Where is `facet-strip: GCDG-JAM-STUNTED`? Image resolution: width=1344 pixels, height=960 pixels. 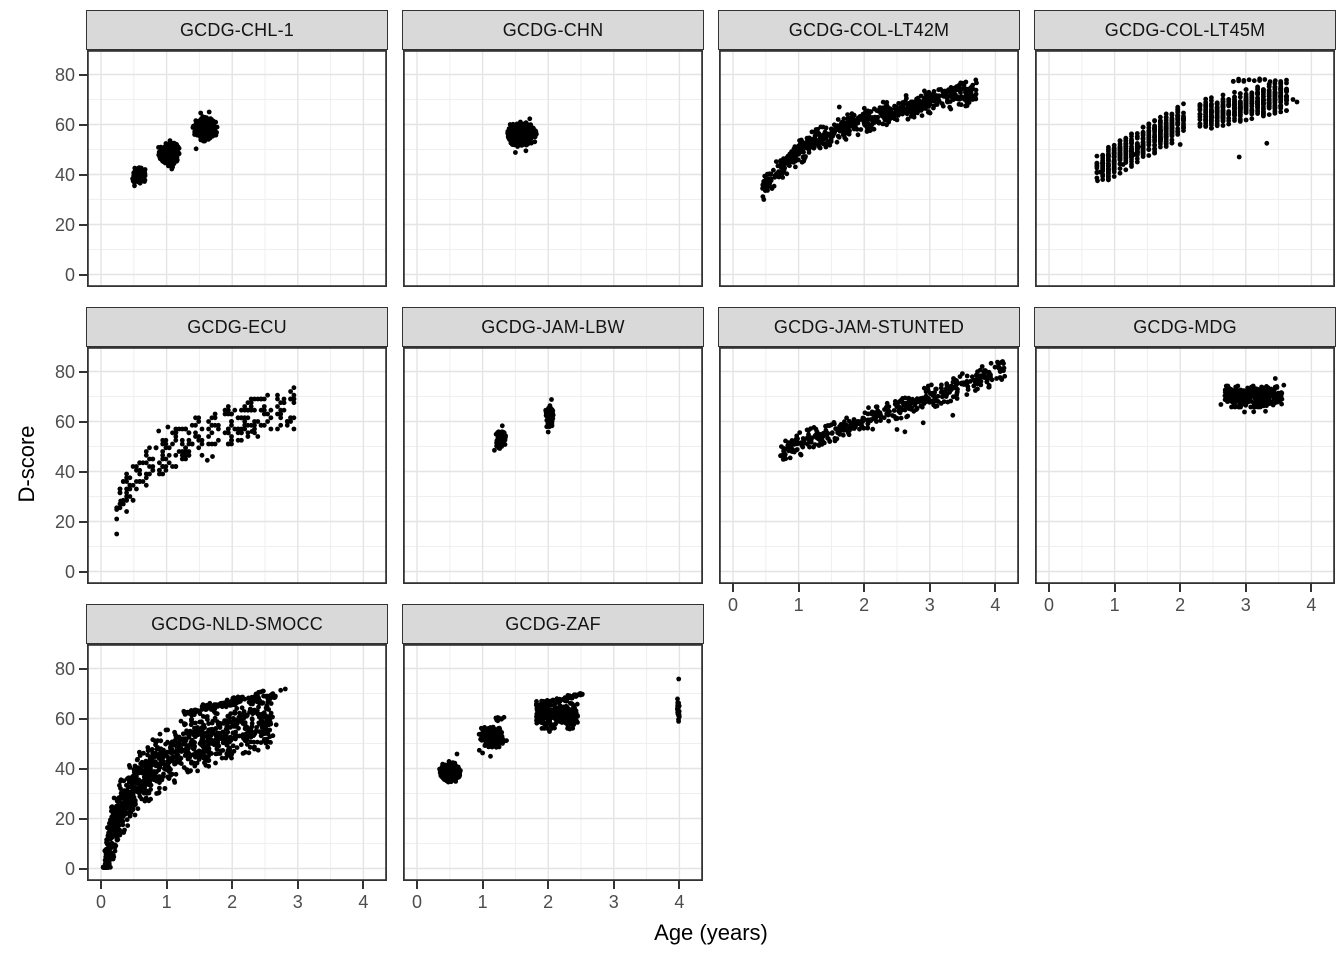
facet-strip: GCDG-JAM-STUNTED is located at coordinates (869, 327).